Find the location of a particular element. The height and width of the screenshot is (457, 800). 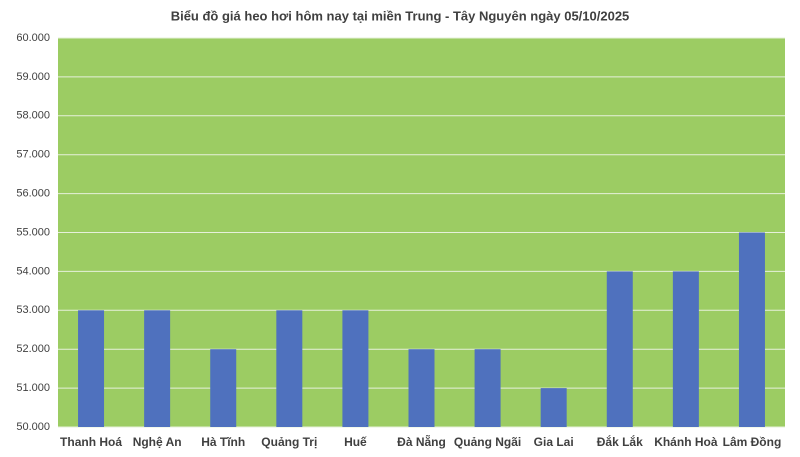

y-tick-label: 59.000 is located at coordinates (33, 77).